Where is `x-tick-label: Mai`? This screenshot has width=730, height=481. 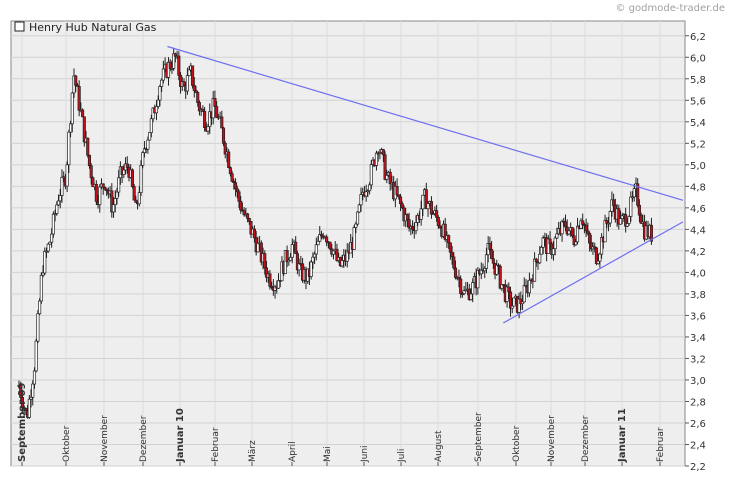
x-tick-label: Mai is located at coordinates (328, 454).